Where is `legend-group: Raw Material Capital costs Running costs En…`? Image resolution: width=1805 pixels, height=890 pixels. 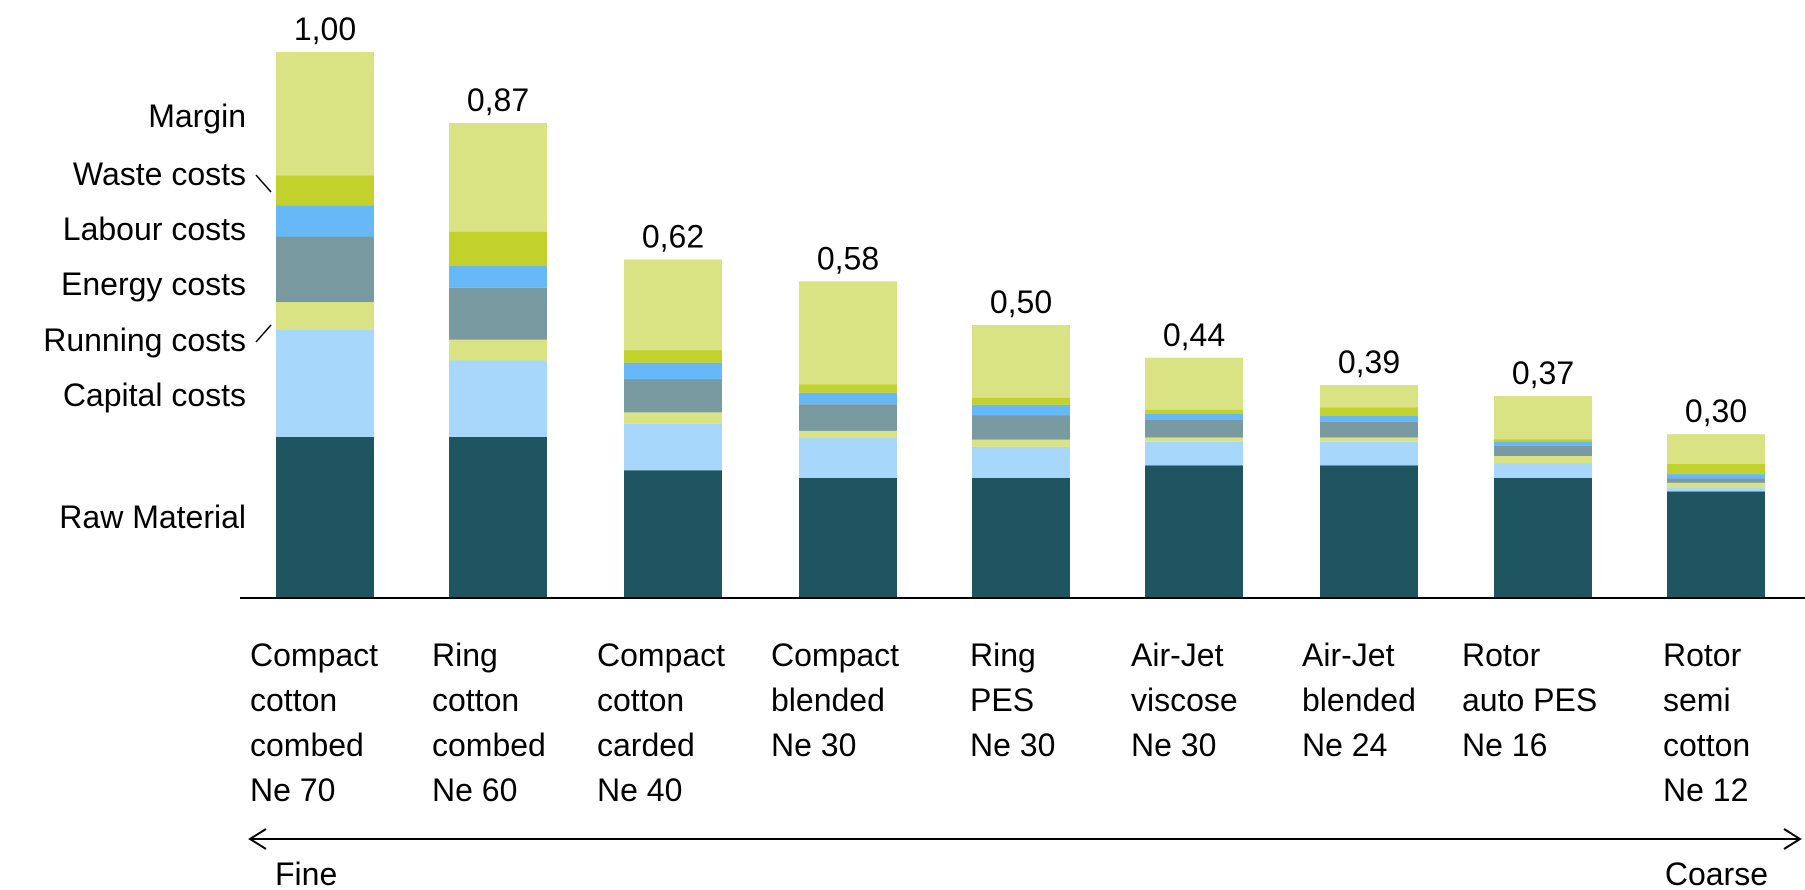 legend-group: Raw Material Capital costs Running costs En… is located at coordinates (157, 316).